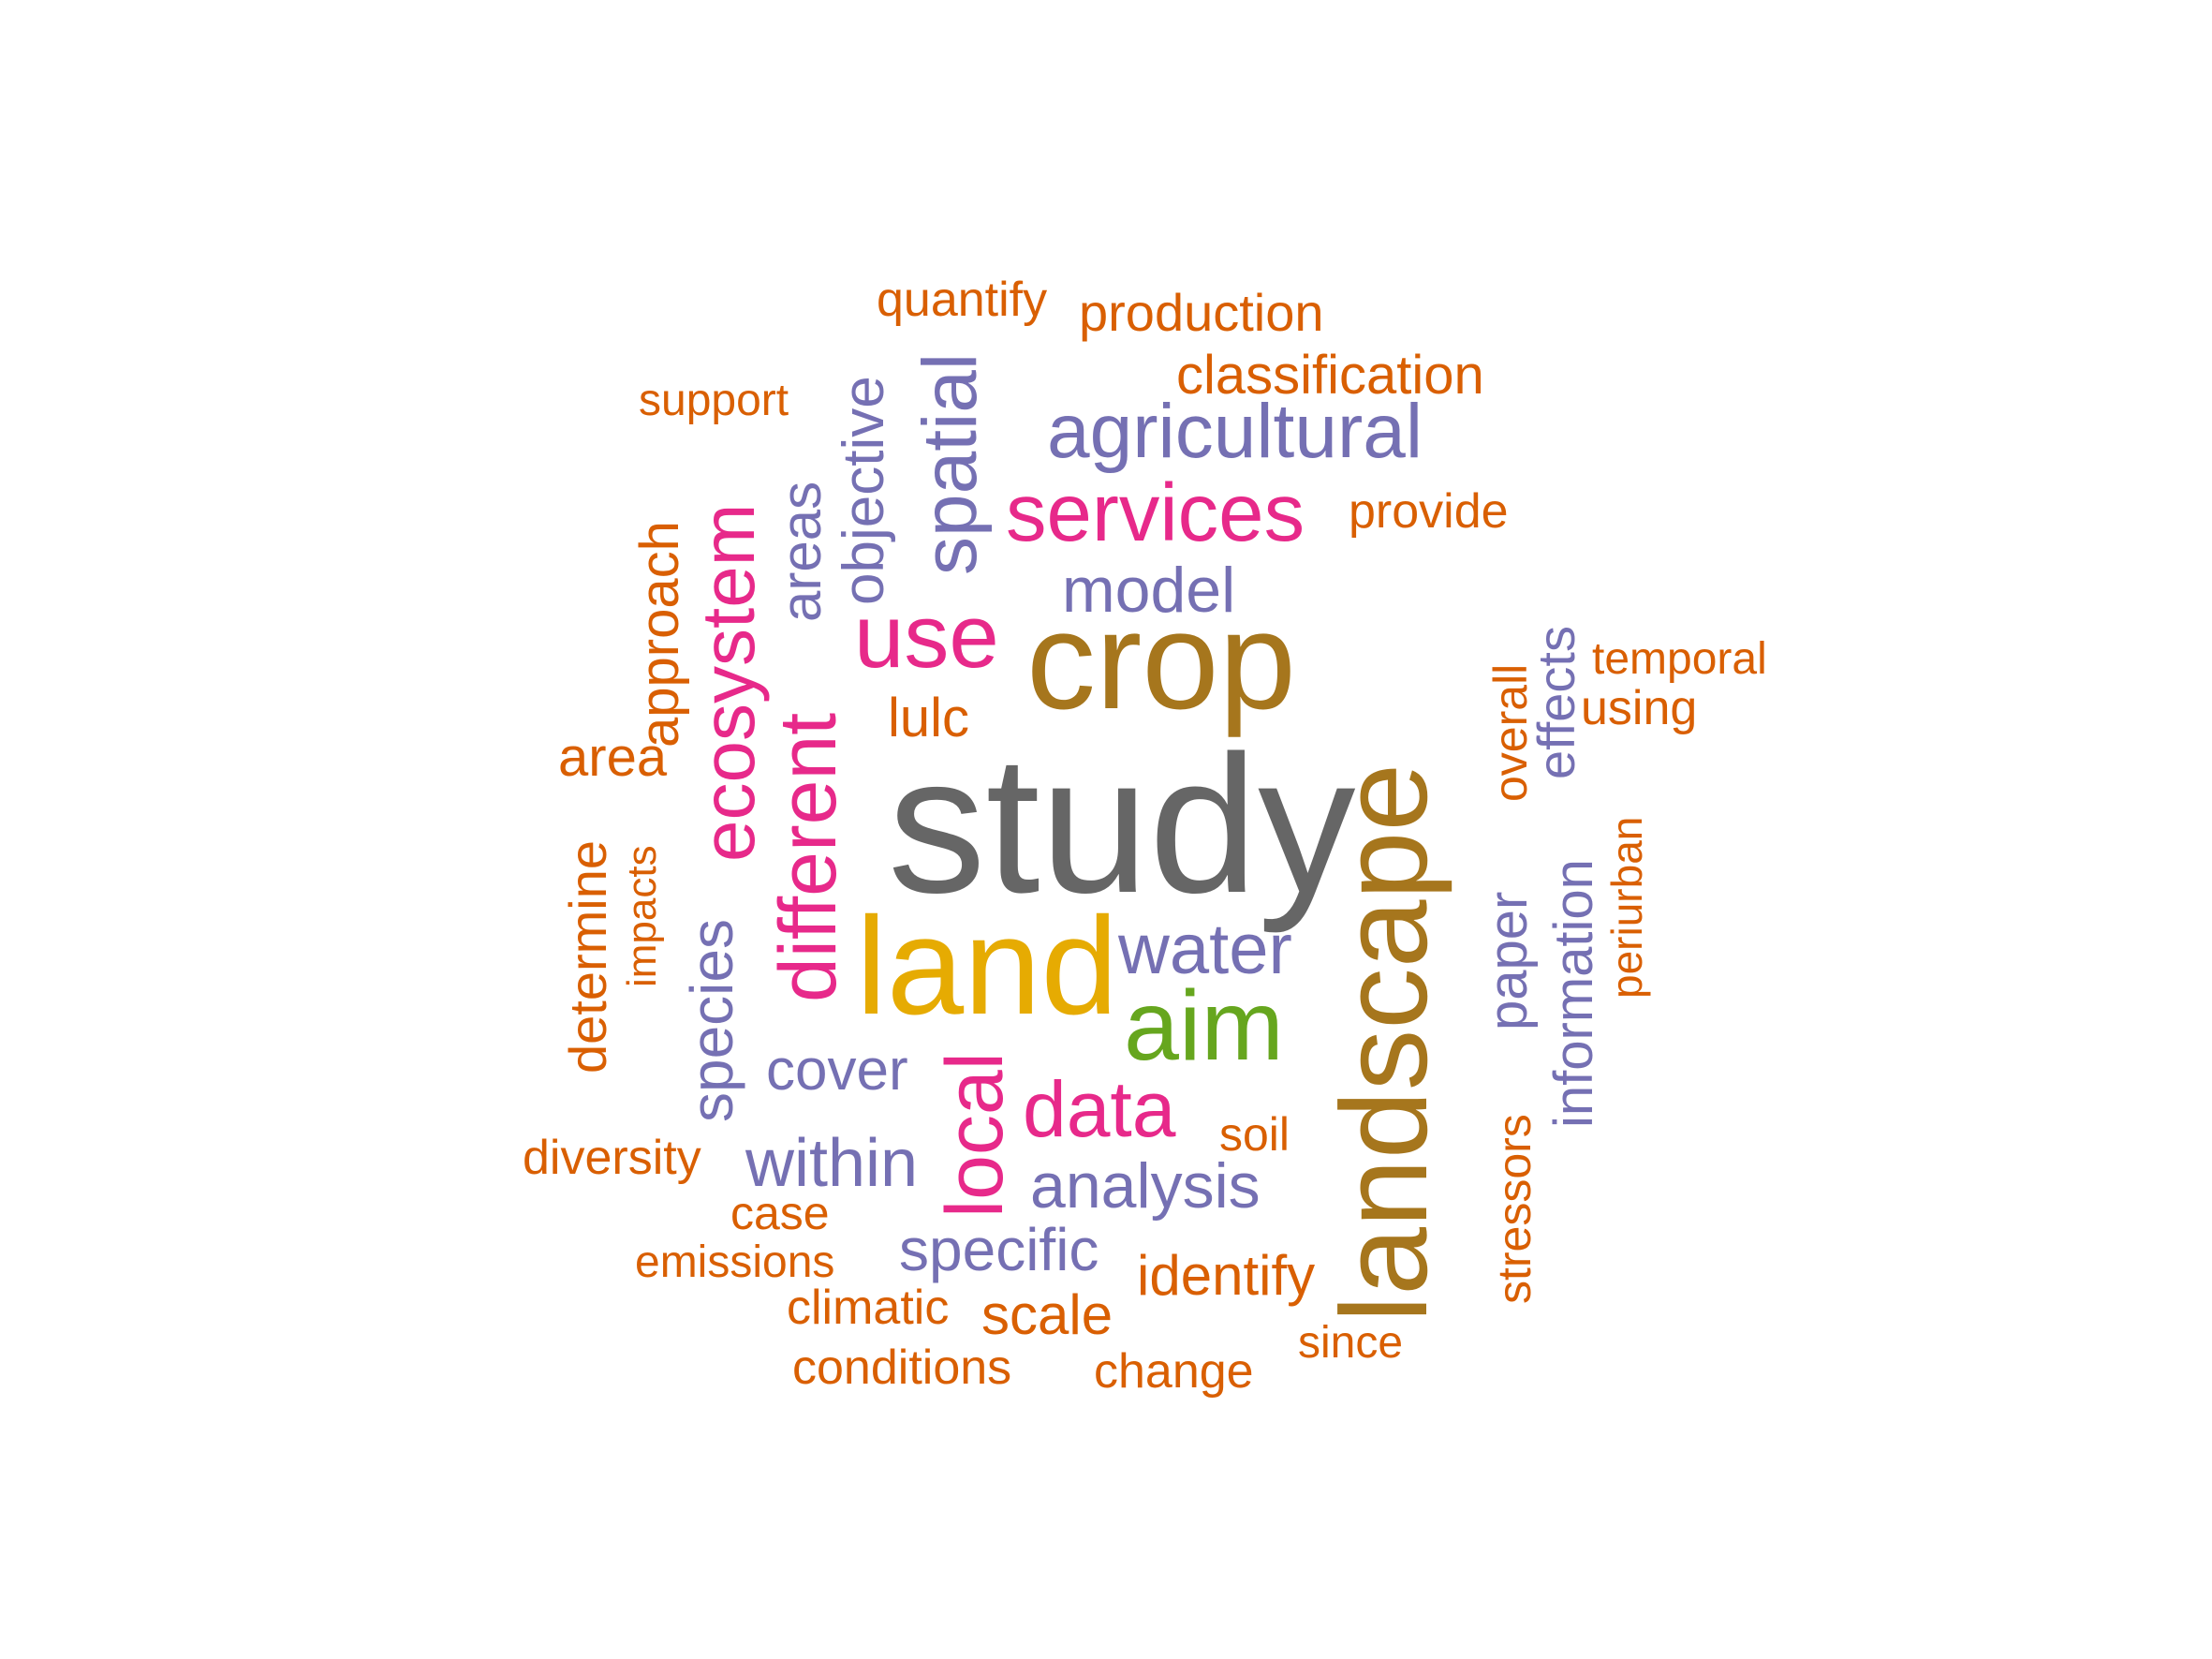 The width and height of the screenshot is (2212, 1659). Describe the element at coordinates (587, 957) in the screenshot. I see `word-determine: determine` at that location.